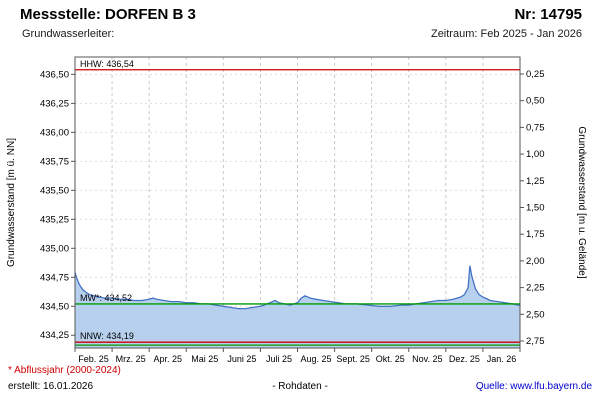  I want to click on x-tick-label: Sept. 25, so click(353, 359).